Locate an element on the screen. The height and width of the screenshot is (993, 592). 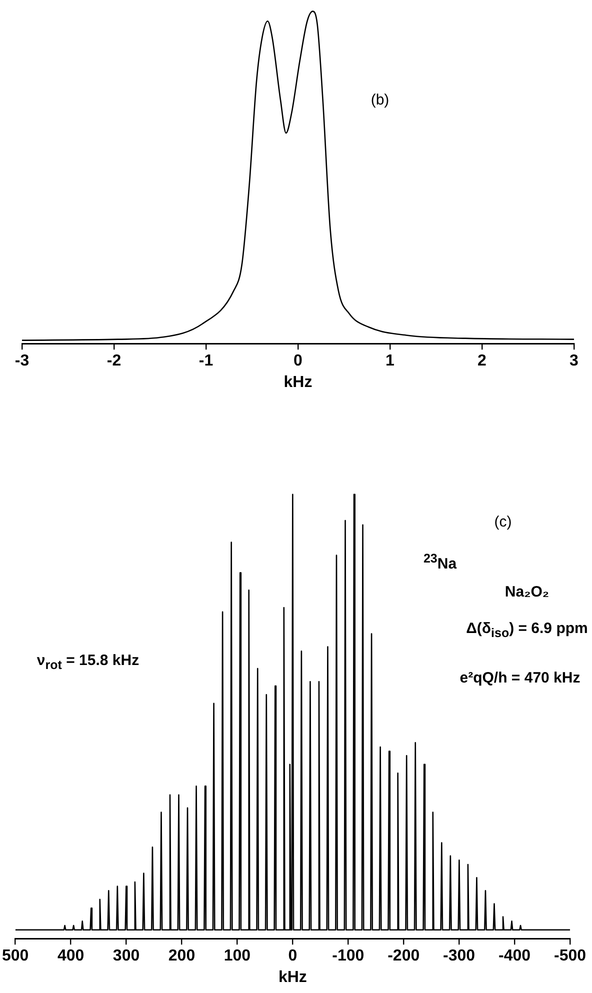
x-tick-label: -100 is located at coordinates (348, 956).